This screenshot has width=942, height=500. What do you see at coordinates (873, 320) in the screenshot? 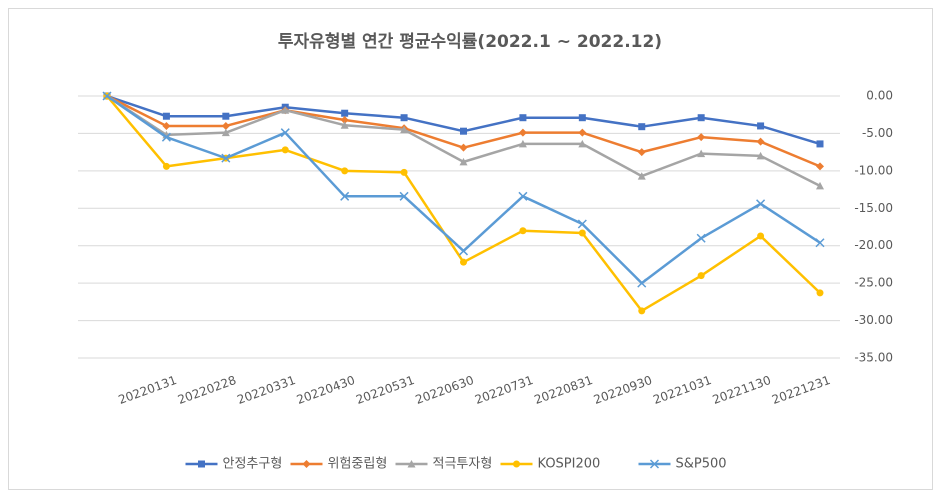
I see `y-tick-label: -30.00` at bounding box center [873, 320].